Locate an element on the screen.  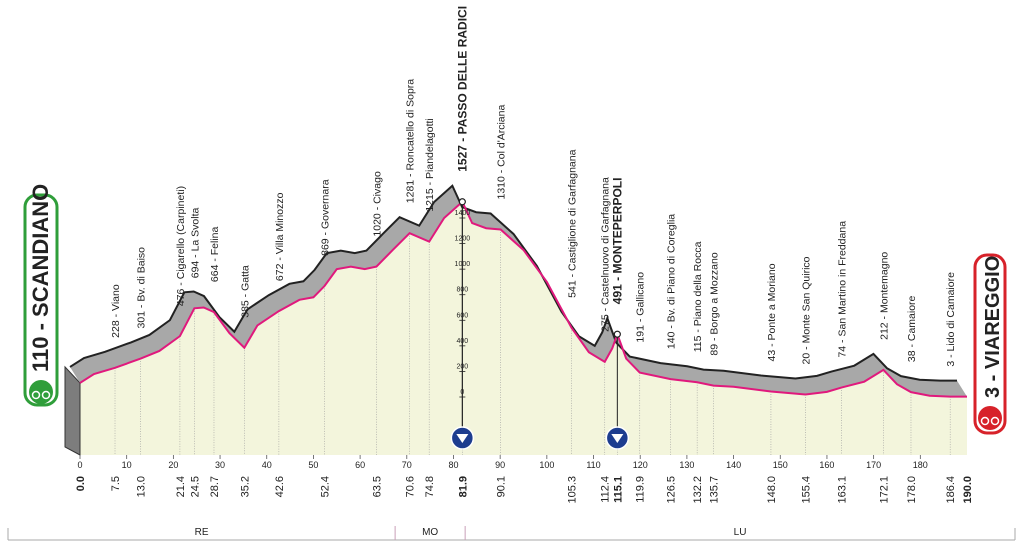
region-label: LU is located at coordinates (740, 532).